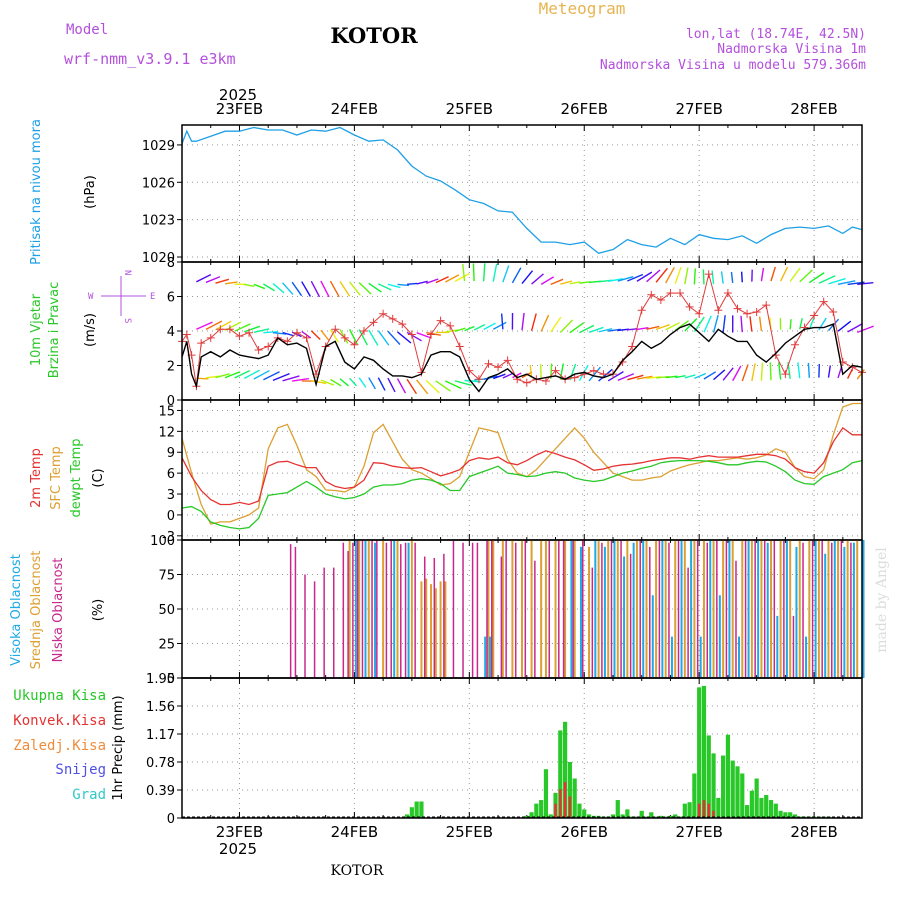 The height and width of the screenshot is (900, 900). I want to click on city-title: KOTOR, so click(374, 35).